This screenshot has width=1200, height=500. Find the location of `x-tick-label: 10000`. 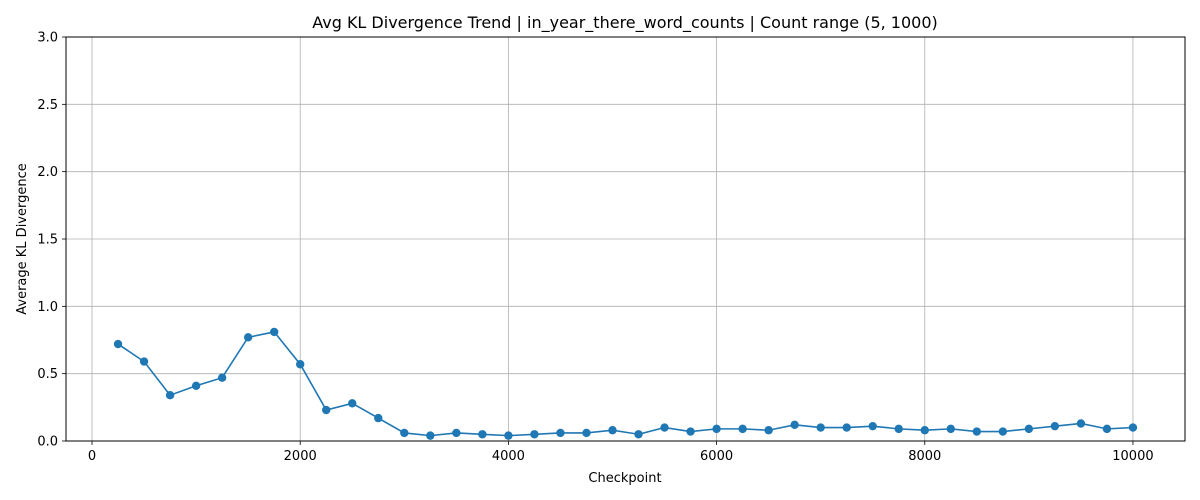

x-tick-label: 10000 is located at coordinates (1132, 456).